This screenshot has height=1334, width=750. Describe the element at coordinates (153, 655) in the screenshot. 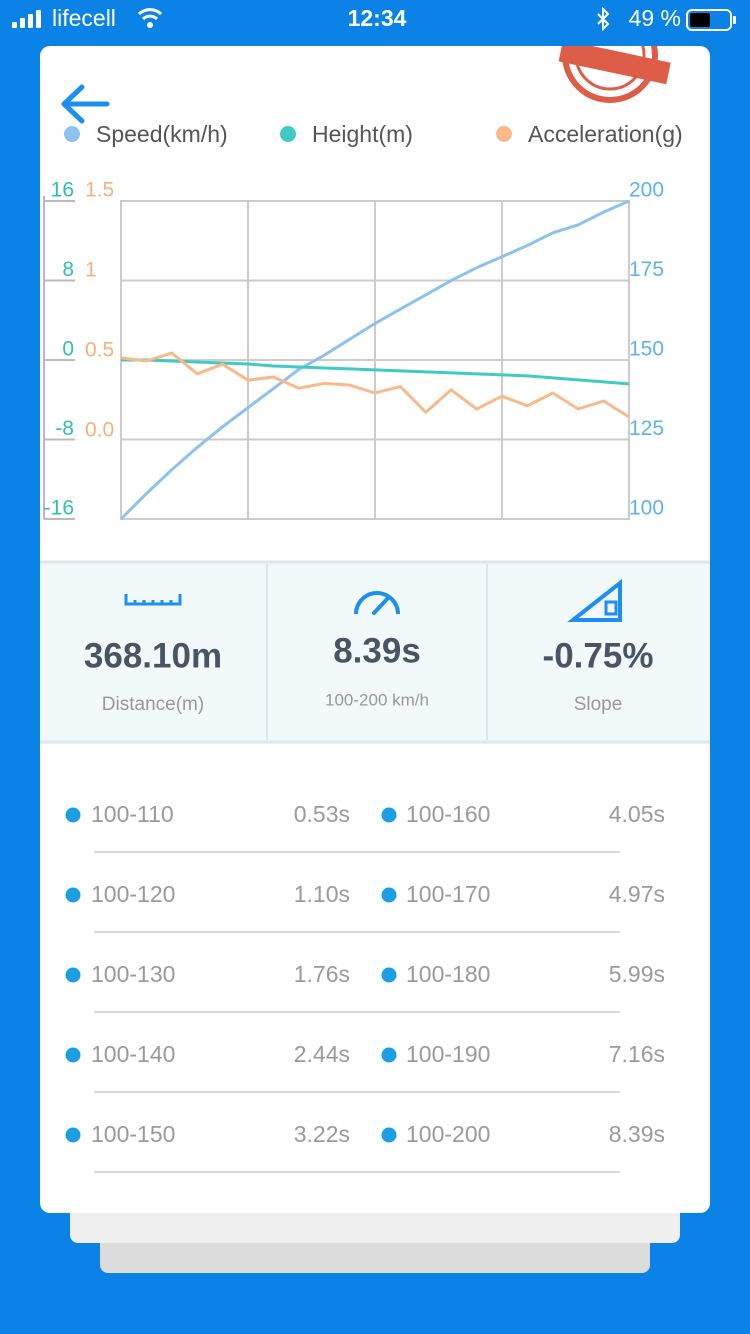

I see `stat-value: 368.10m` at that location.